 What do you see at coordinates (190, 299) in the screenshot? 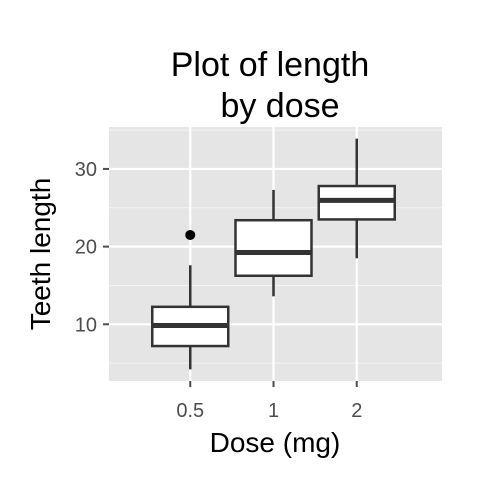
I see `boxplot-0.5` at bounding box center [190, 299].